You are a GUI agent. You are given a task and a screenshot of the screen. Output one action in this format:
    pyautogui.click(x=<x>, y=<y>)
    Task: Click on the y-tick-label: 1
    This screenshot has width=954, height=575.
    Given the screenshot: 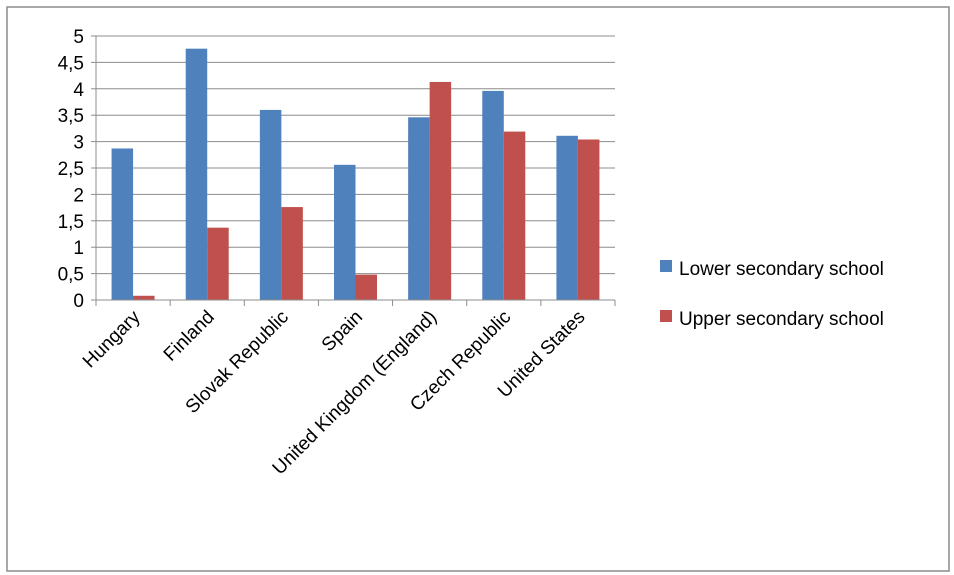 What is the action you would take?
    pyautogui.click(x=78, y=248)
    